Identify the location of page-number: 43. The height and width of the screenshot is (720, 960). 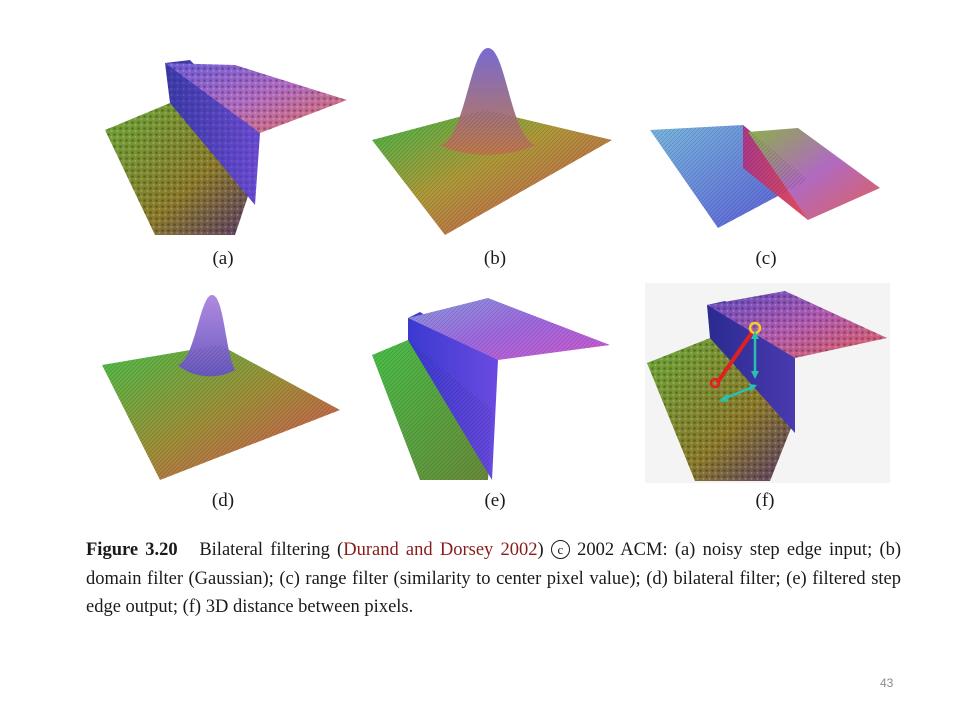
(887, 683).